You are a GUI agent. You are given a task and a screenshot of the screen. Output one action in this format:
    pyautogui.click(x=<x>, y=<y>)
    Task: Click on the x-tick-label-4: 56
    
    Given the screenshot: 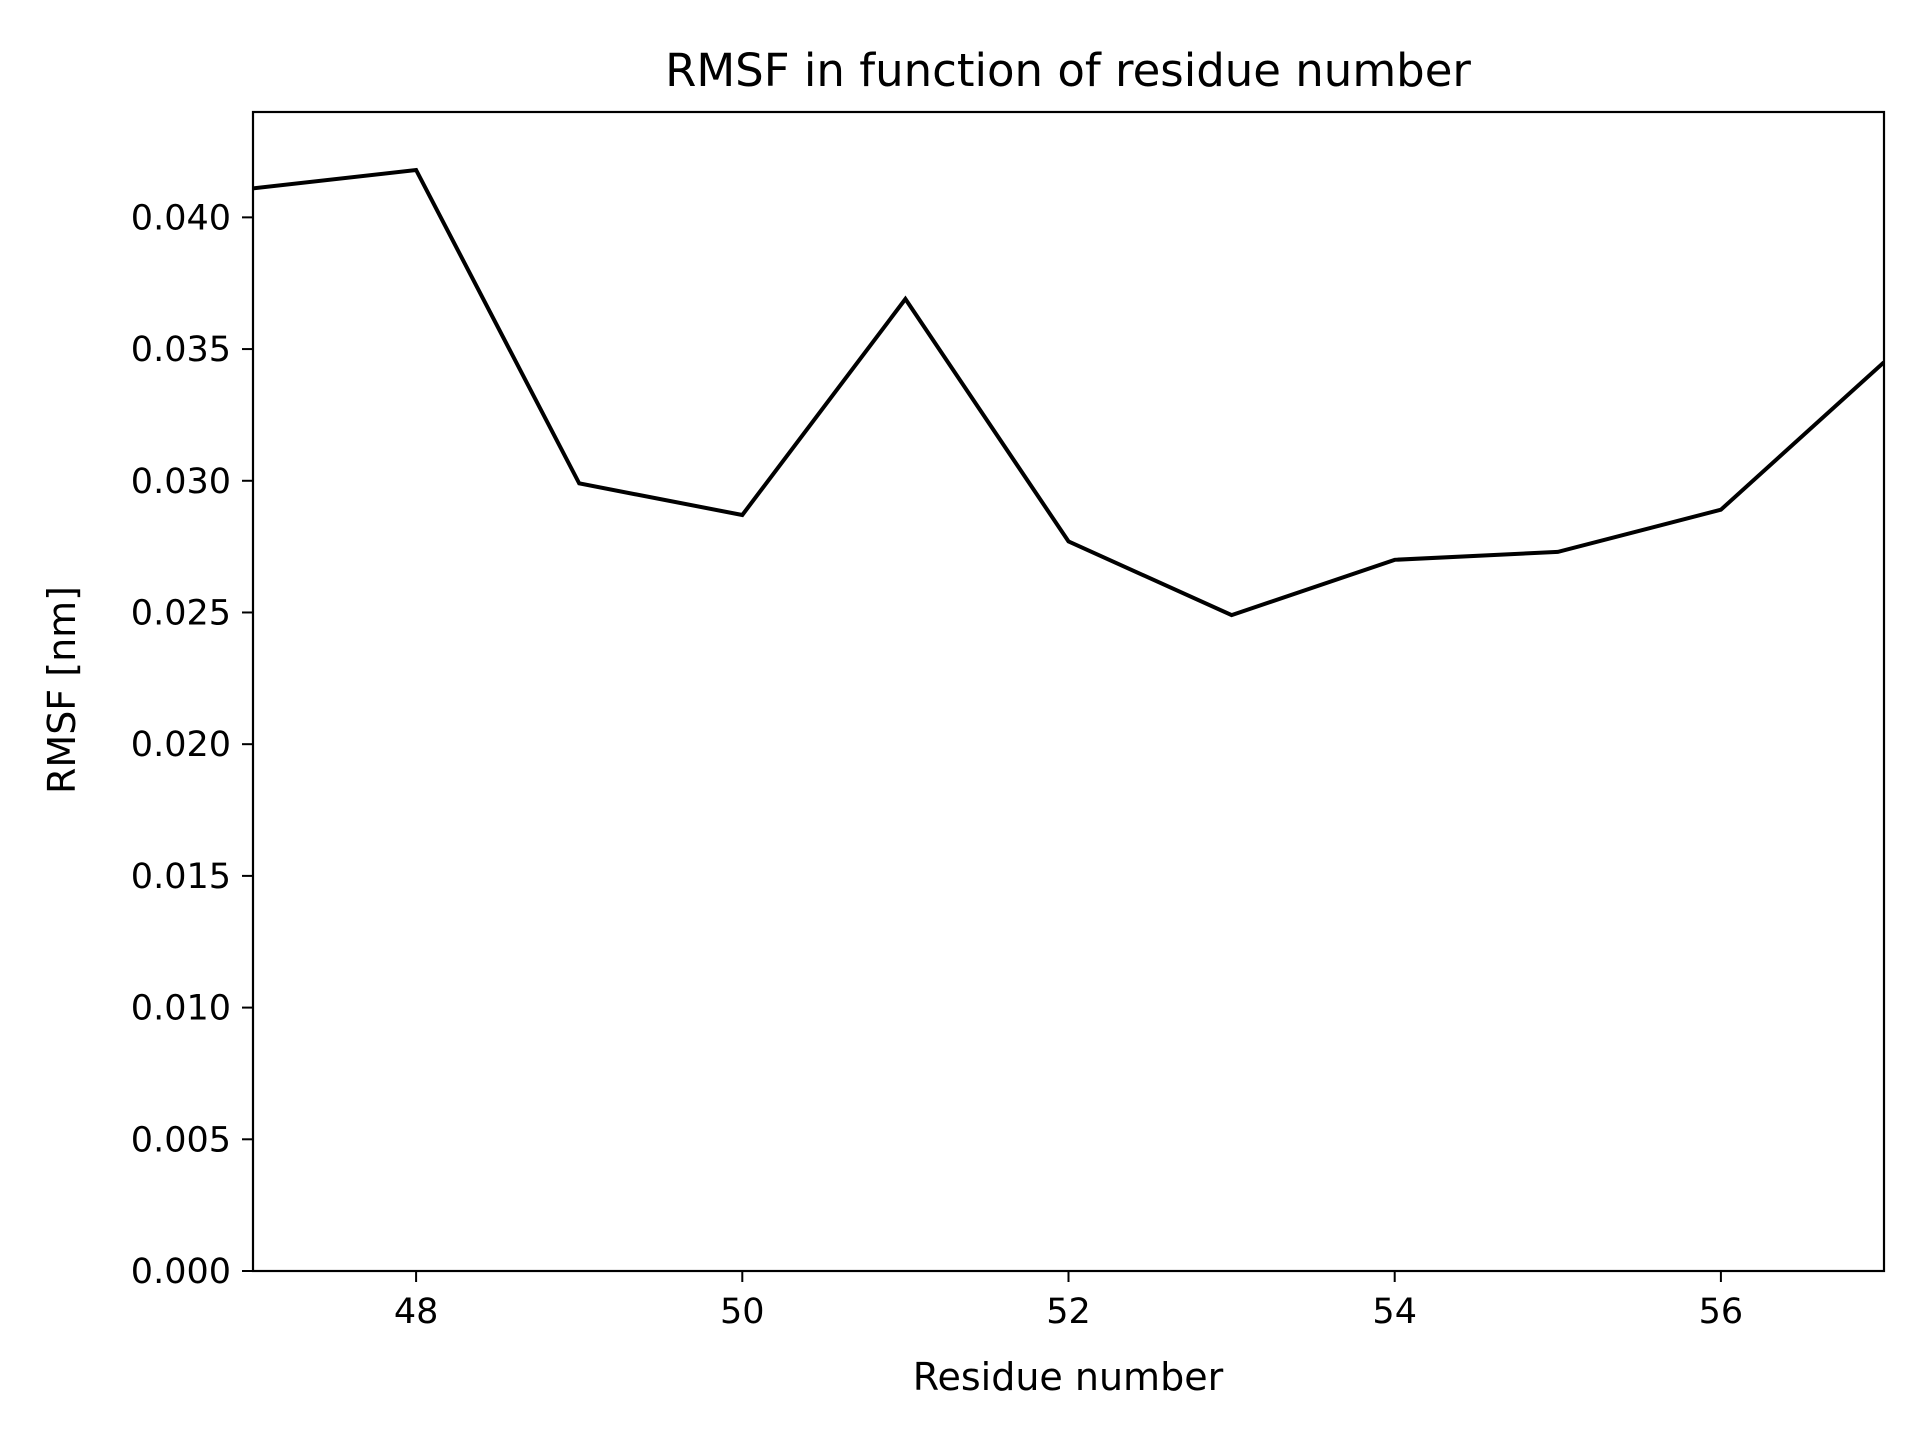 What is the action you would take?
    pyautogui.click(x=1721, y=1312)
    